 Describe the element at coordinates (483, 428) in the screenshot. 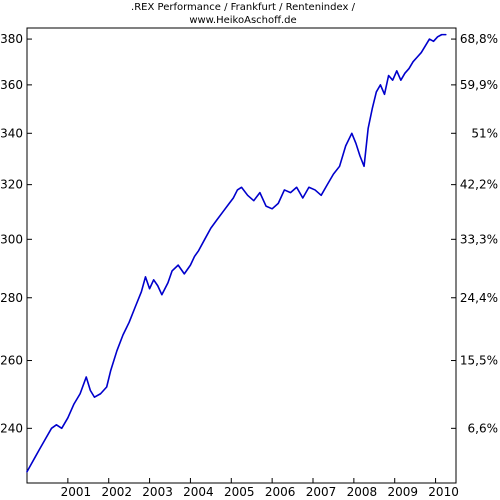

I see `right-y-axis-tick-label: 6,6%` at that location.